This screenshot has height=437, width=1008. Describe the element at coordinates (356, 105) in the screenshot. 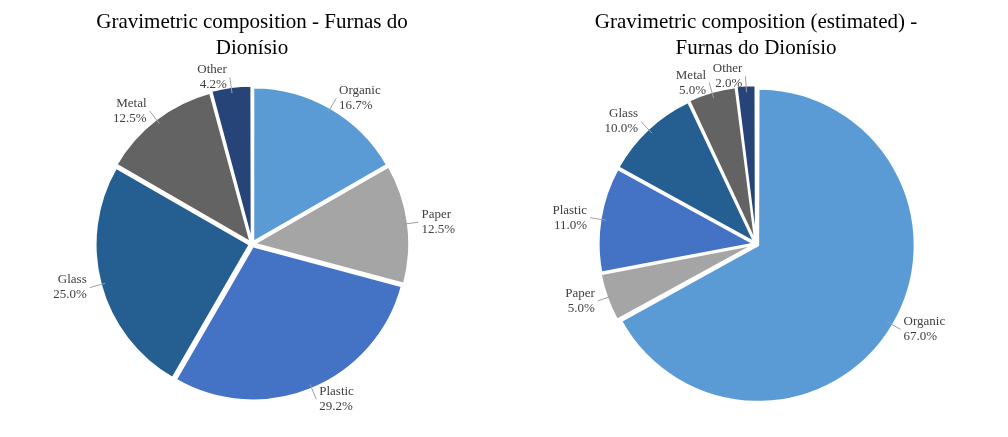

I see `data-label: 16.7%` at that location.